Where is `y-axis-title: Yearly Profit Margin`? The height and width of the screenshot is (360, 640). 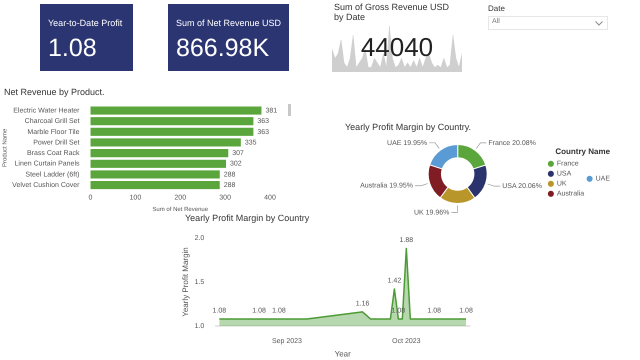
y-axis-title: Yearly Profit Margin is located at coordinates (185, 282).